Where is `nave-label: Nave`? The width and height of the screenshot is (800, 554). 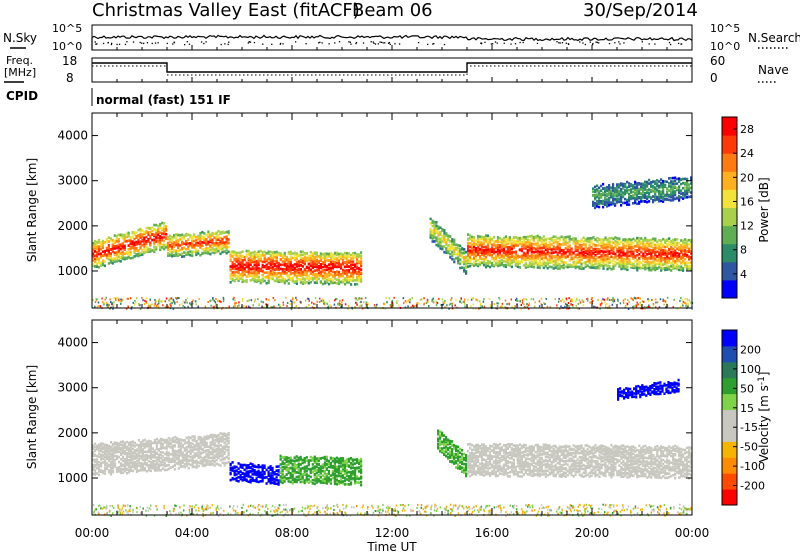 nave-label: Nave is located at coordinates (773, 70).